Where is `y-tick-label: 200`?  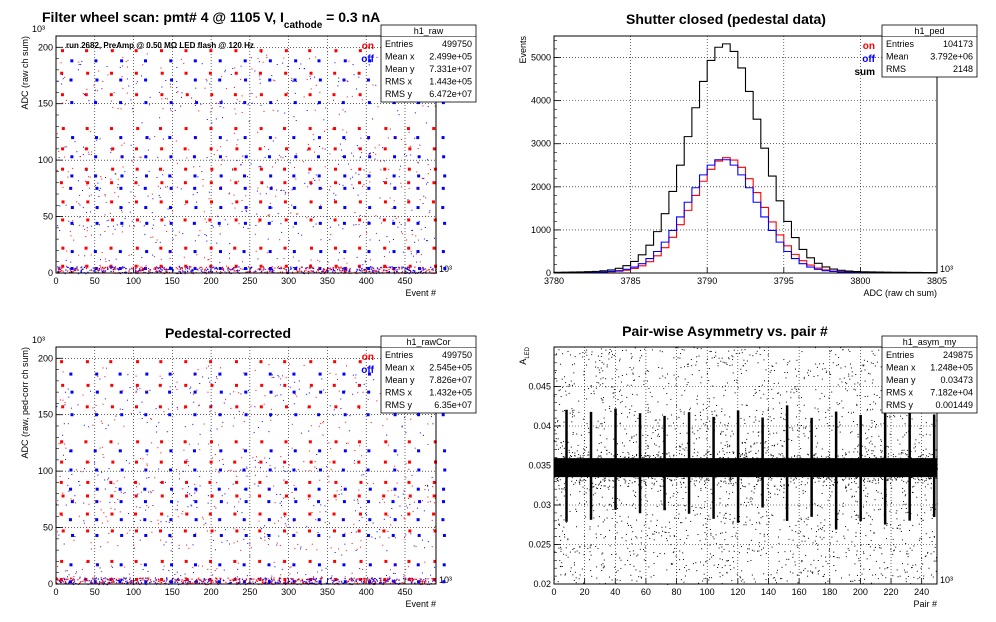 y-tick-label: 200 is located at coordinates (45, 47).